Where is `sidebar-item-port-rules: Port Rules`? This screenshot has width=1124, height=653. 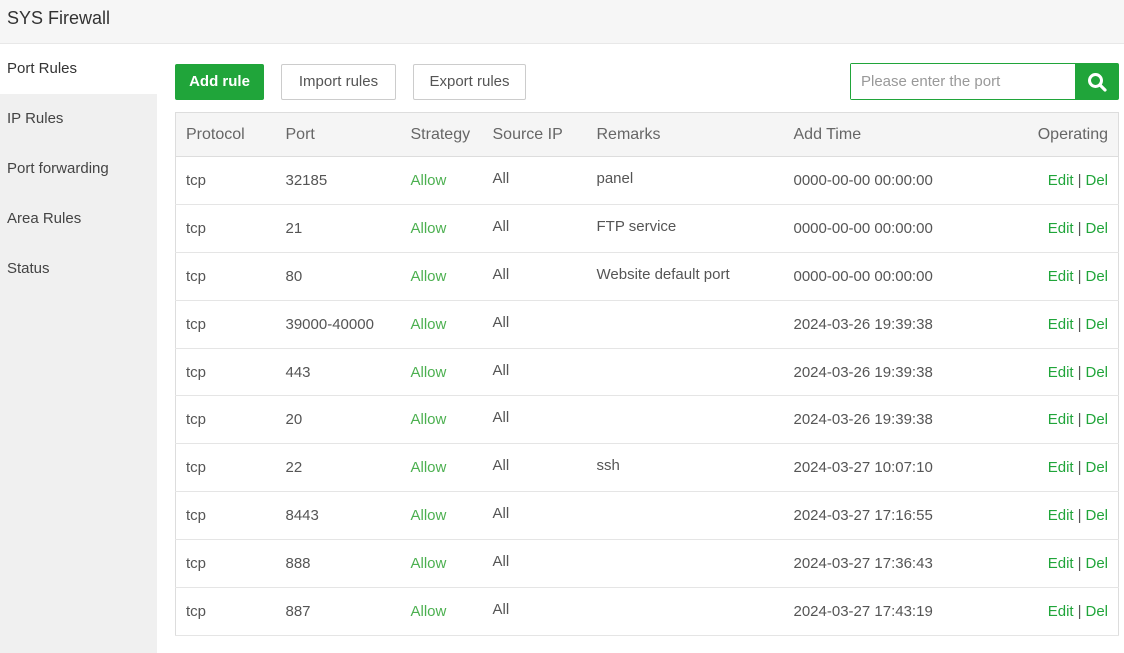 sidebar-item-port-rules: Port Rules is located at coordinates (78, 69).